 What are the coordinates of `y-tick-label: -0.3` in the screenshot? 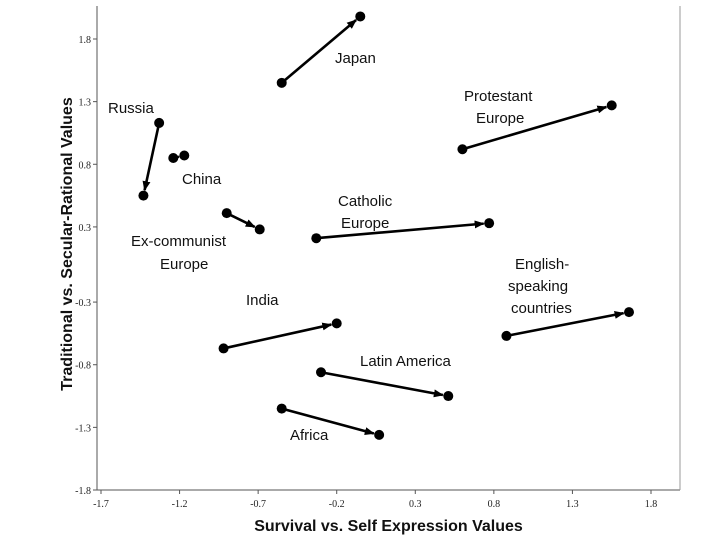 It's located at (83, 303).